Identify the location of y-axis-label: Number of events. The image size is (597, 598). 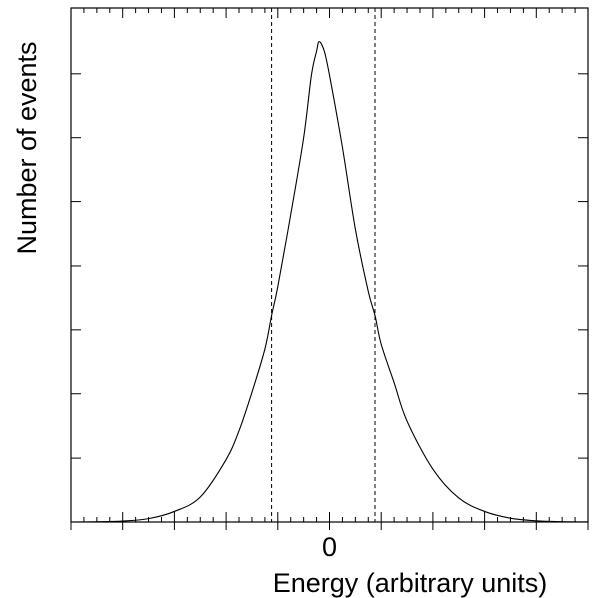
(27, 147).